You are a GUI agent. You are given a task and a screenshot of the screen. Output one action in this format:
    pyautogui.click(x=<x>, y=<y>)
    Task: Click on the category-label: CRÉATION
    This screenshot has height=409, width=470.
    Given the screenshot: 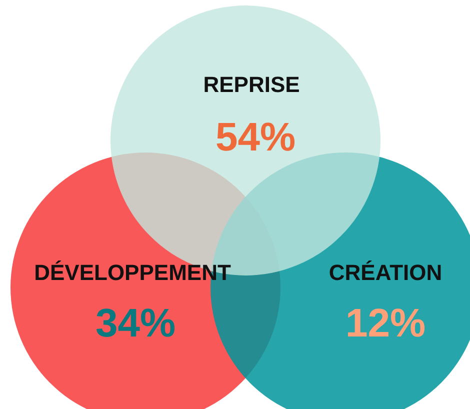 What is the action you would take?
    pyautogui.click(x=385, y=272)
    